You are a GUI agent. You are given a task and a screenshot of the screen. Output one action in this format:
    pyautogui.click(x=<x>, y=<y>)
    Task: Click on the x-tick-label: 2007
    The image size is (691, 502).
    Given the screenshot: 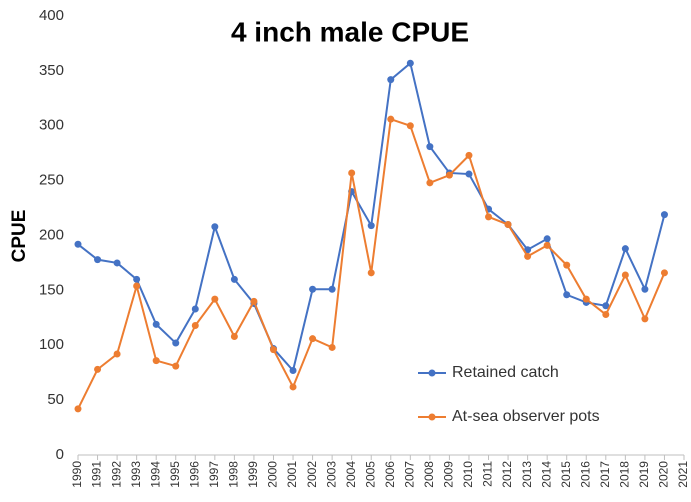 What is the action you would take?
    pyautogui.click(x=409, y=474)
    